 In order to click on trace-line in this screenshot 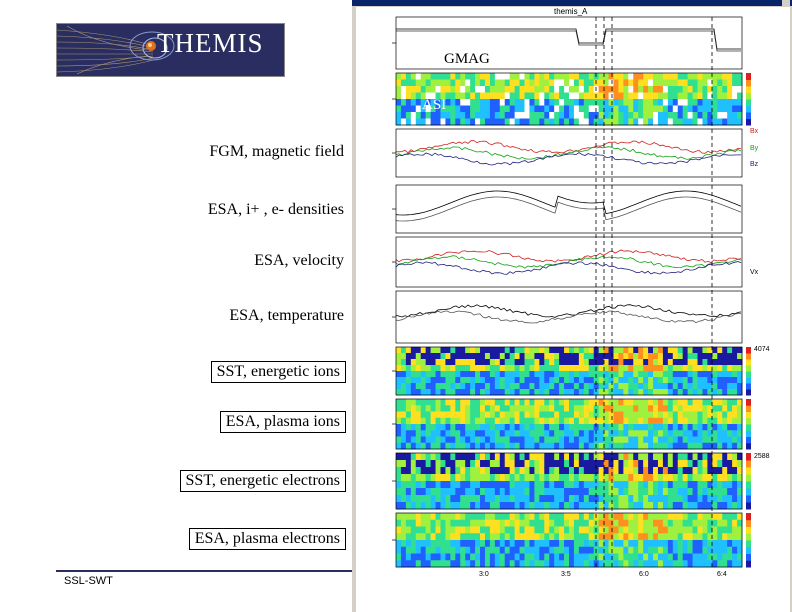, I will do `click(568, 268)`.